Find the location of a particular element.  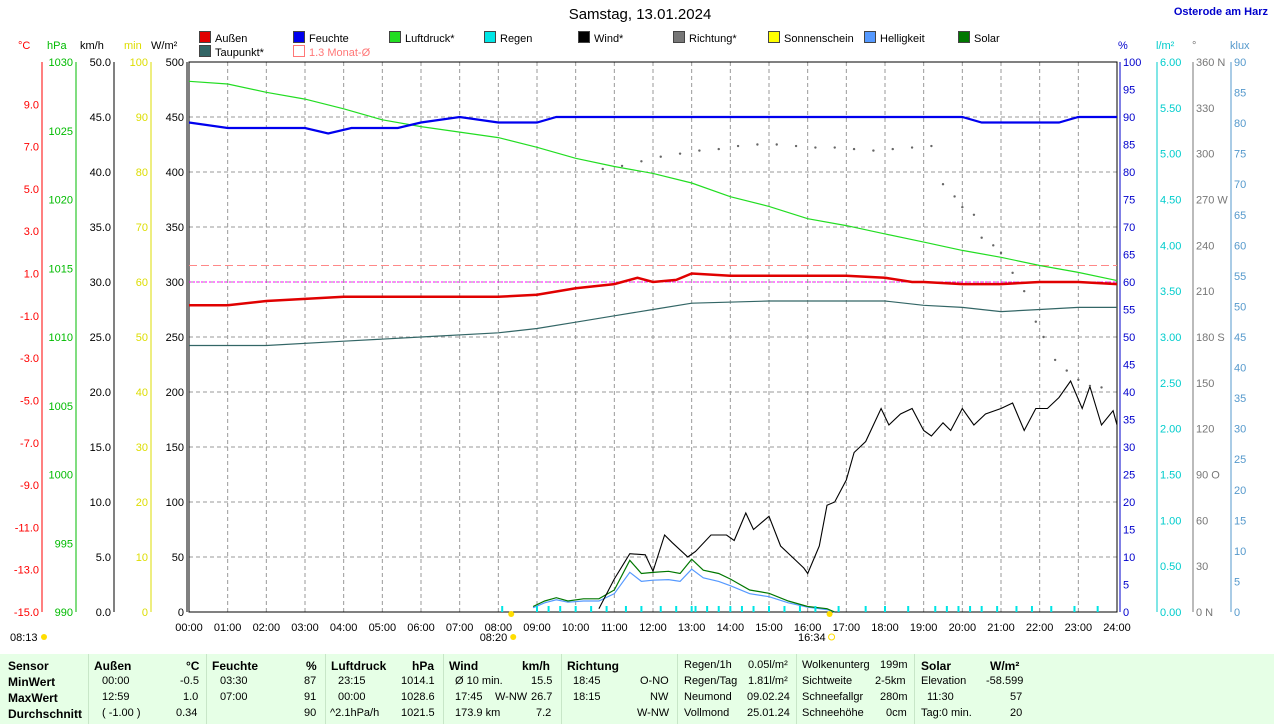

tick-label-kmh: 5.0 is located at coordinates (103, 558).